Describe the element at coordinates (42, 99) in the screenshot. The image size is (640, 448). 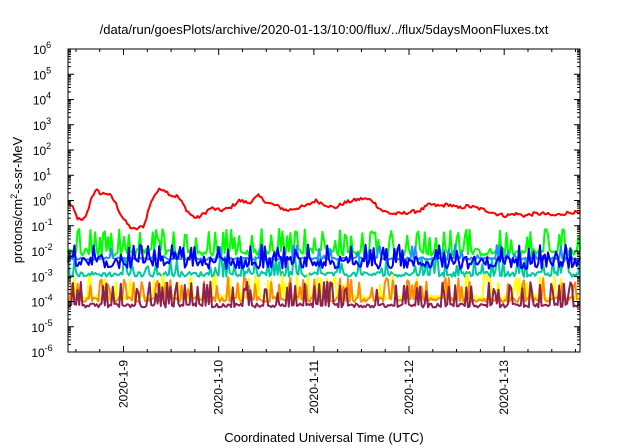
I see `y-tick-label: 10⁴` at that location.